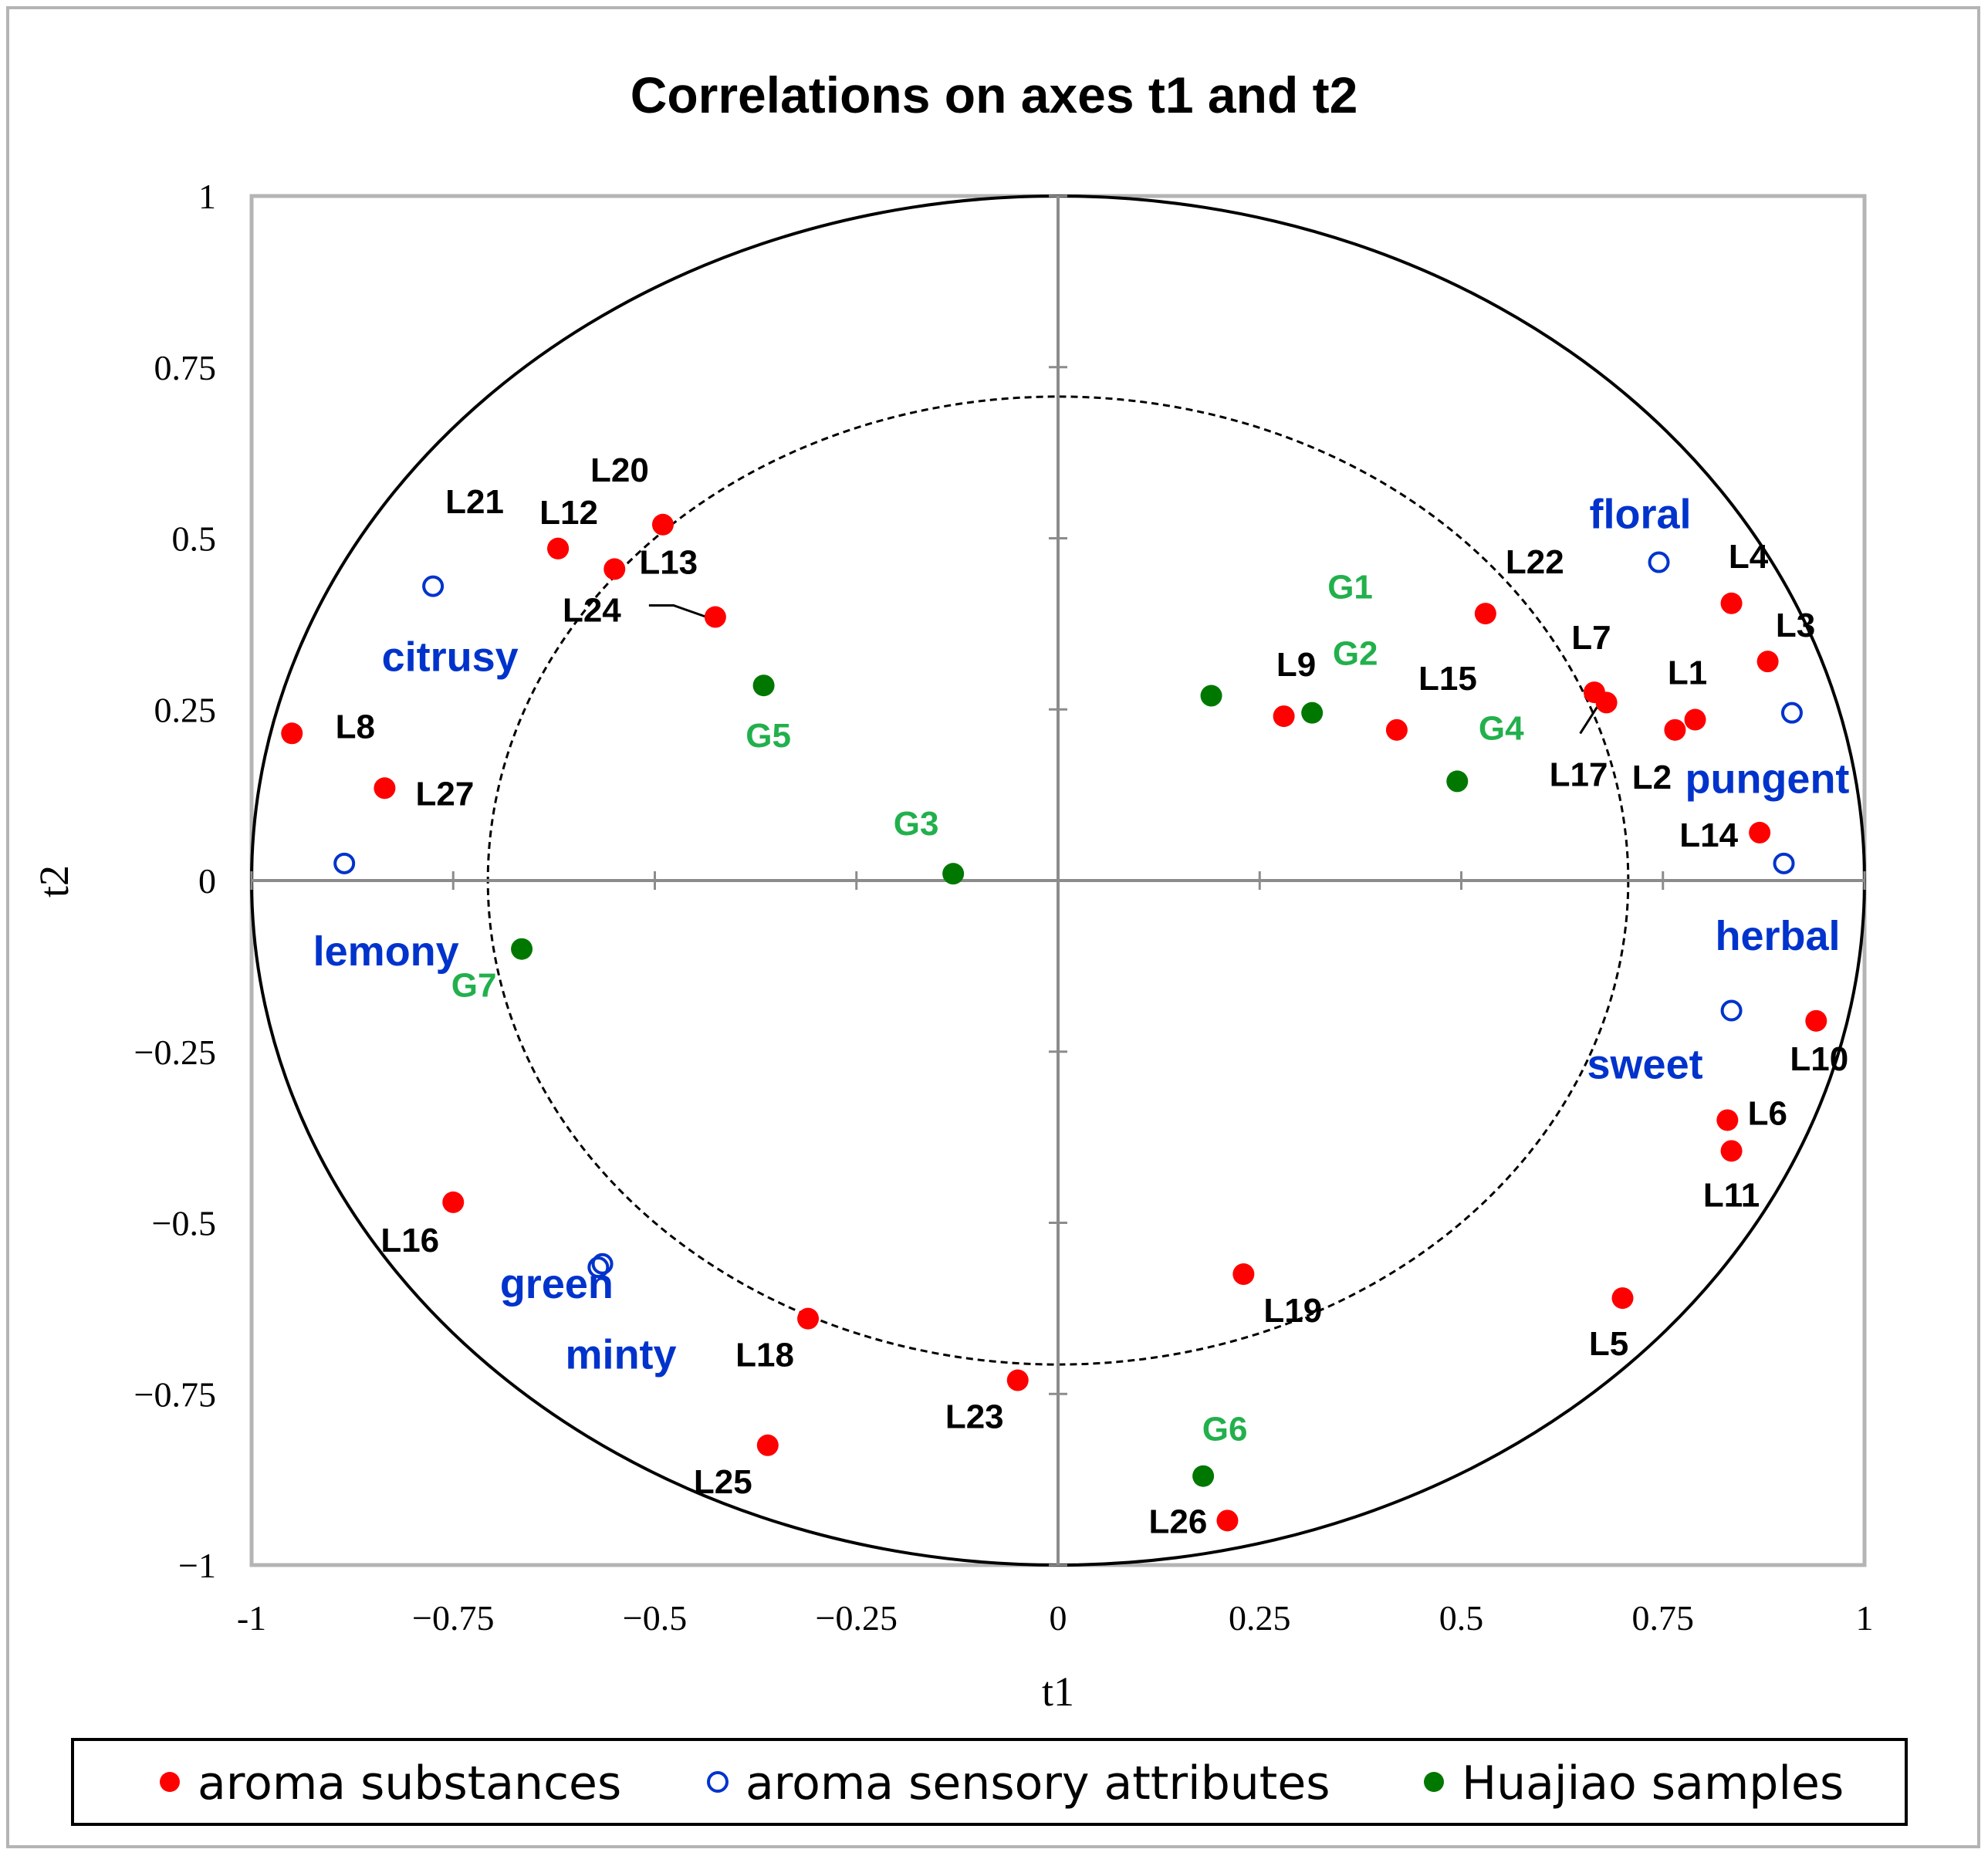 This screenshot has height=1856, width=1988. What do you see at coordinates (1178, 1522) in the screenshot?
I see `point-label-l26: L26` at bounding box center [1178, 1522].